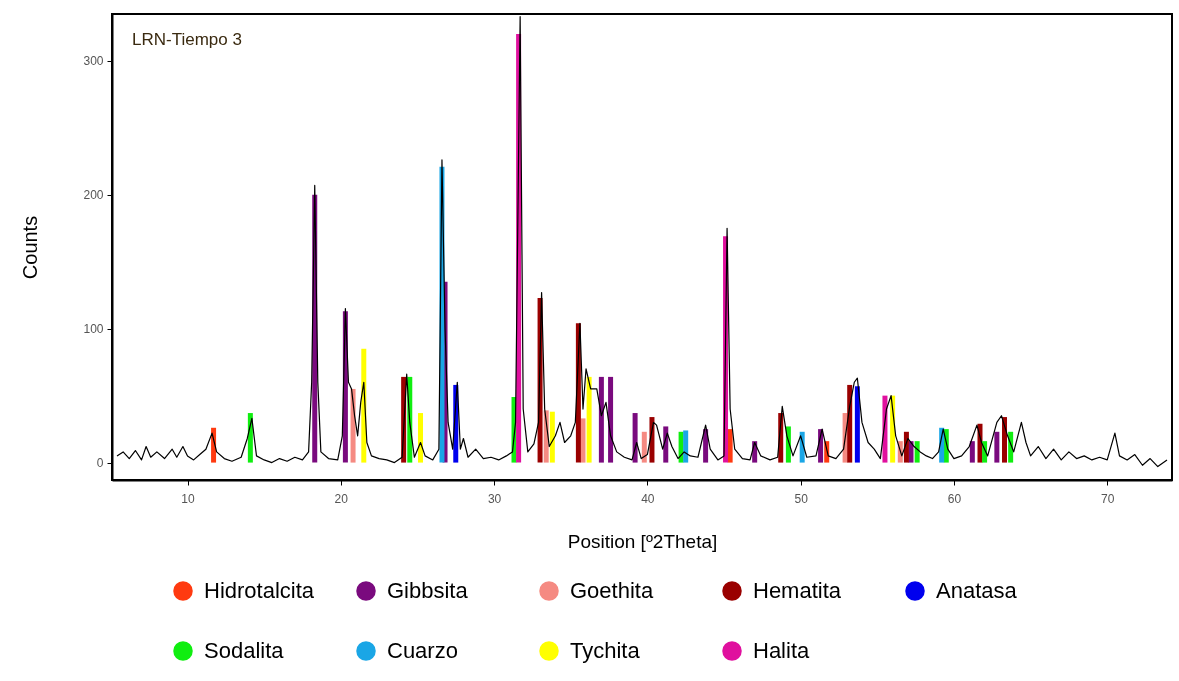 The width and height of the screenshot is (1179, 681). I want to click on x-tick-label: 40, so click(648, 498).